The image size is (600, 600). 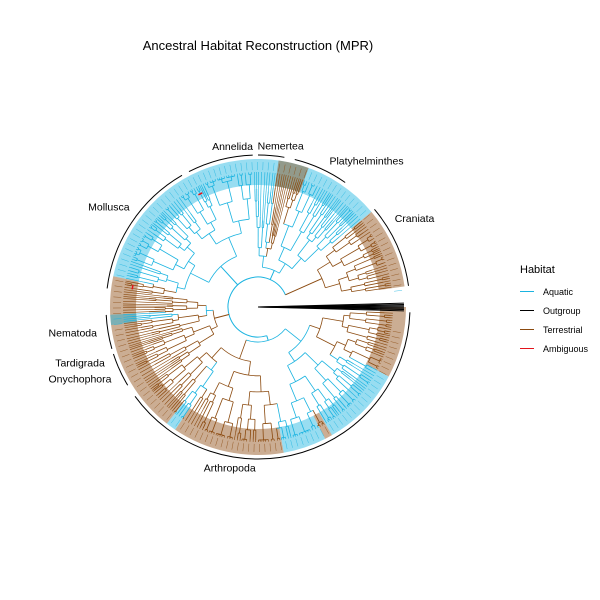 I want to click on legend-label-ambiguous: Ambiguous, so click(x=566, y=348).